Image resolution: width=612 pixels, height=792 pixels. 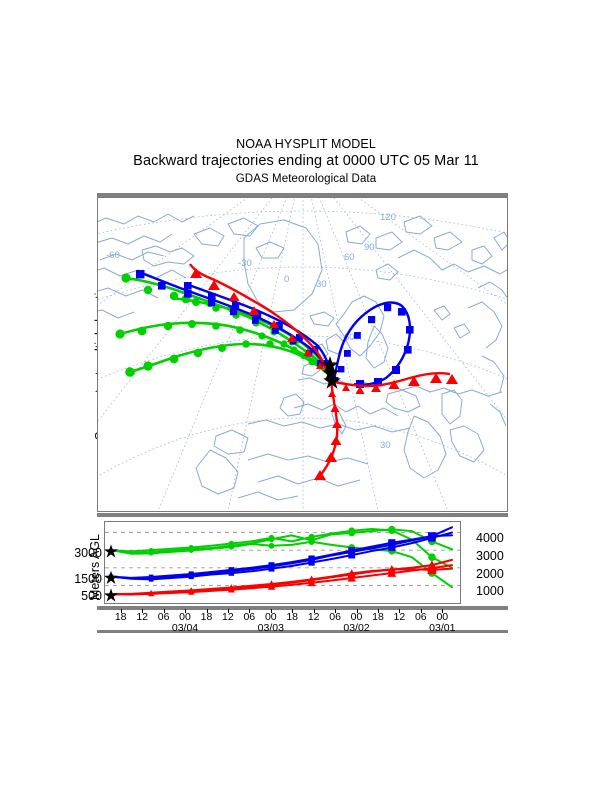 What do you see at coordinates (490, 574) in the screenshot?
I see `profile-right-label-2000: 2000` at bounding box center [490, 574].